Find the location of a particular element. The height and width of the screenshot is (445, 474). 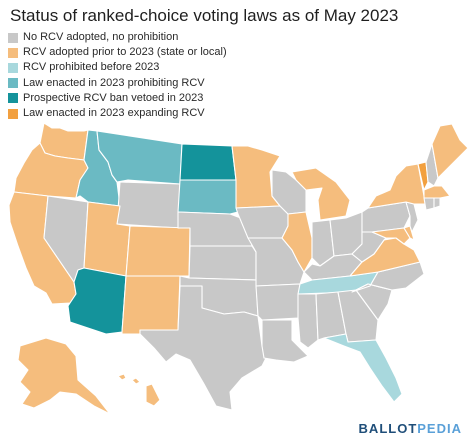

state-KS is located at coordinates (222, 263).